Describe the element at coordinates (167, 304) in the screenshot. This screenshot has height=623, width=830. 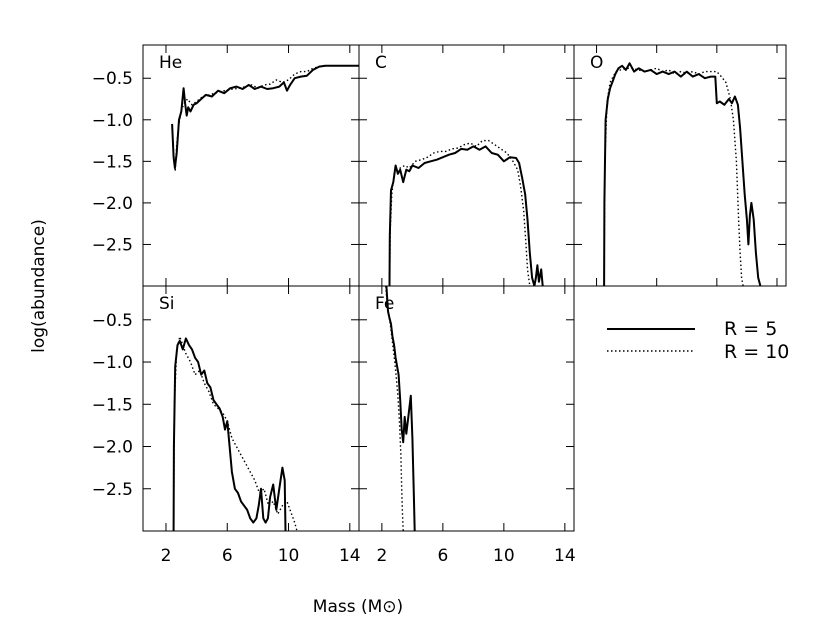
I see `panel-label: Si` at that location.